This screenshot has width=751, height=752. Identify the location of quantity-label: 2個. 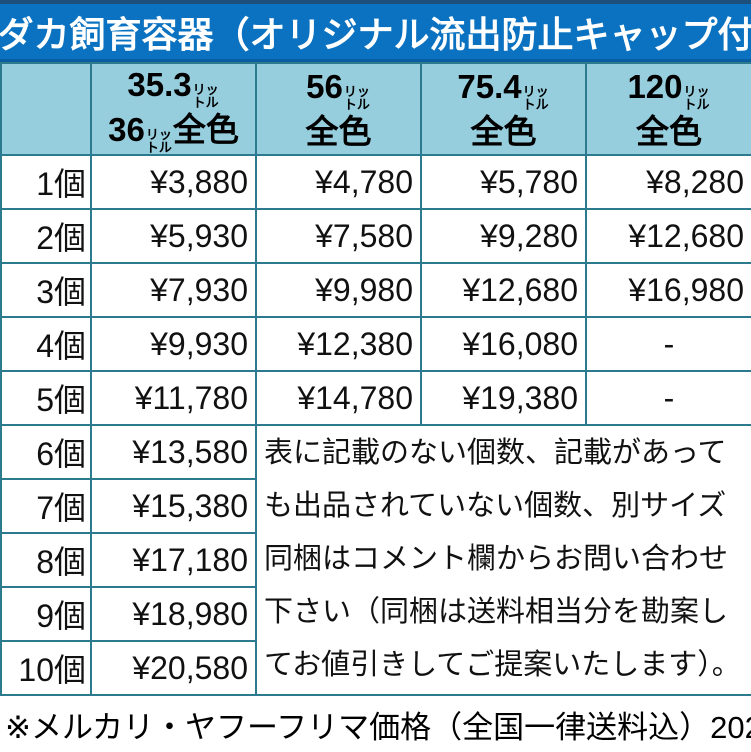
(46, 236).